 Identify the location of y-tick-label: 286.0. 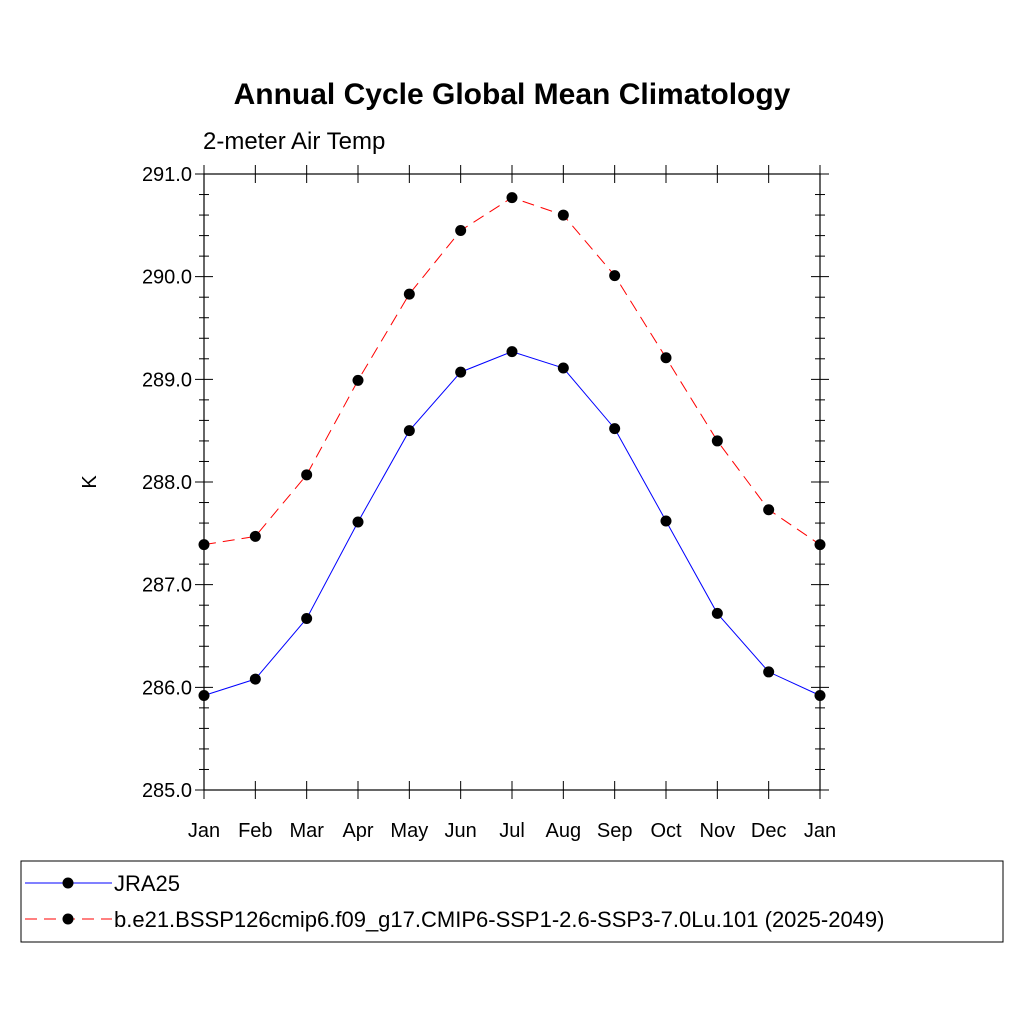
(167, 688).